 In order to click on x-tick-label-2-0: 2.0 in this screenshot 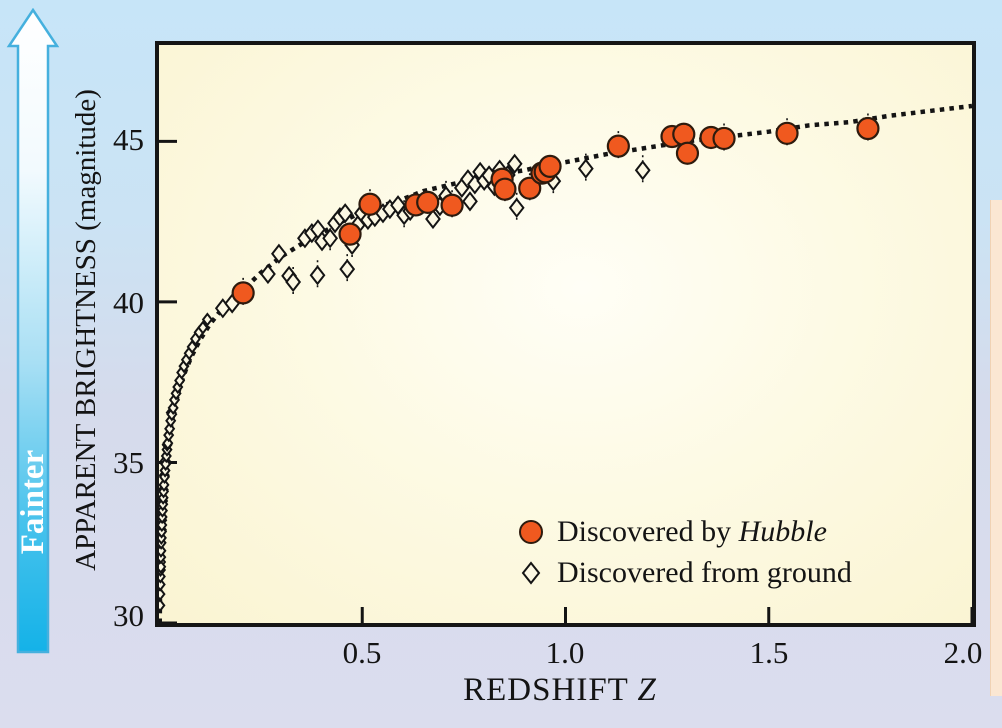, I will do `click(963, 652)`.